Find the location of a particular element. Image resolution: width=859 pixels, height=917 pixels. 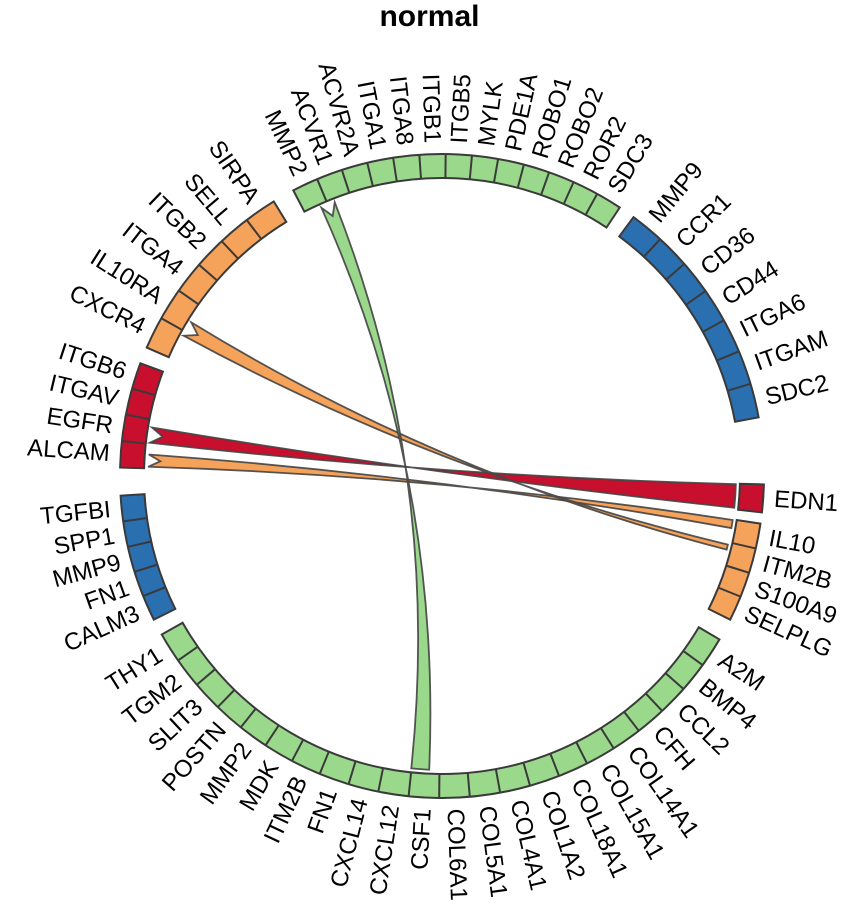

sec-red-left is located at coordinates (142, 415).